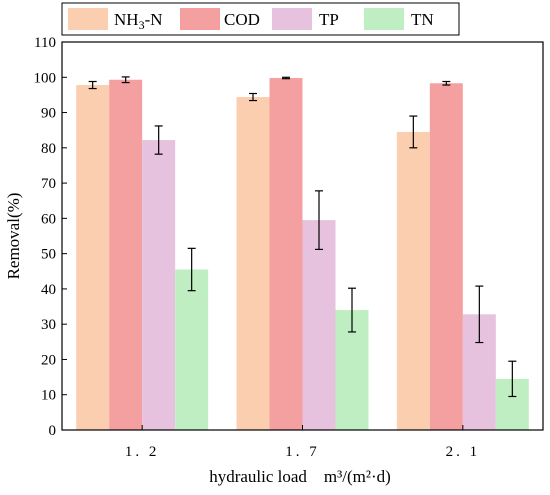 The image size is (550, 495). Describe the element at coordinates (463, 452) in the screenshot. I see `x-tick-label: 2. 1` at that location.